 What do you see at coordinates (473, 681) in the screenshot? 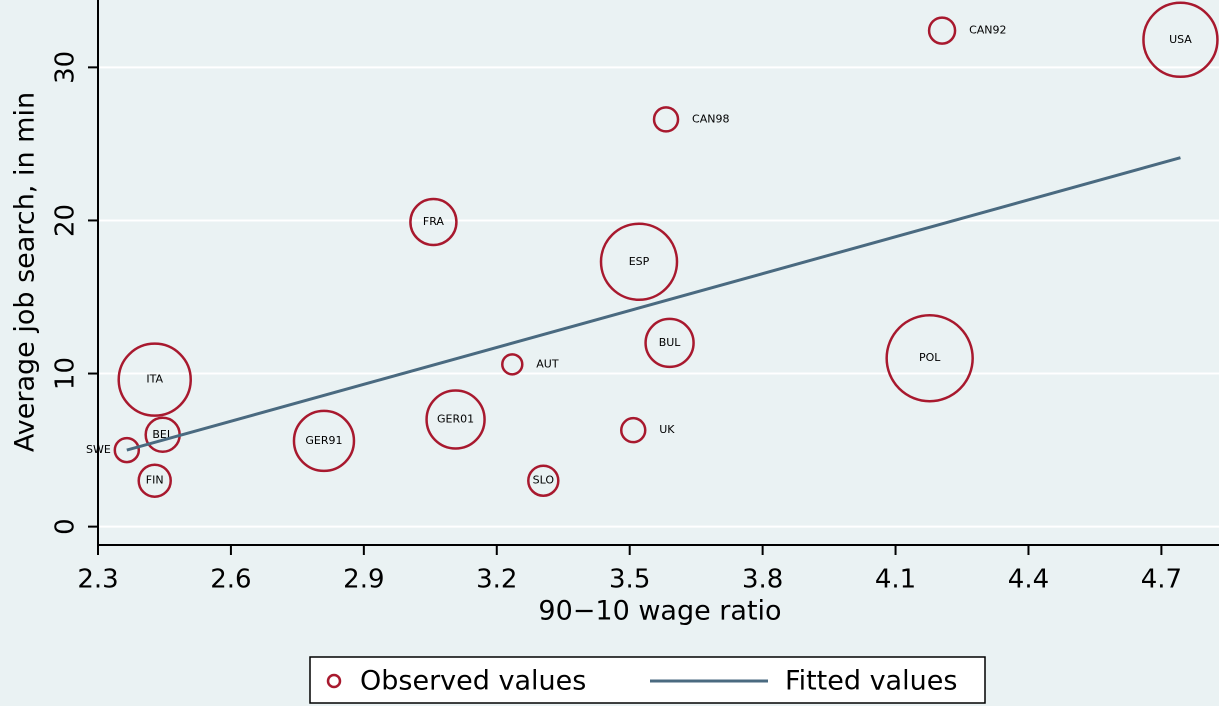
I see `legend-label: Observed values` at bounding box center [473, 681].